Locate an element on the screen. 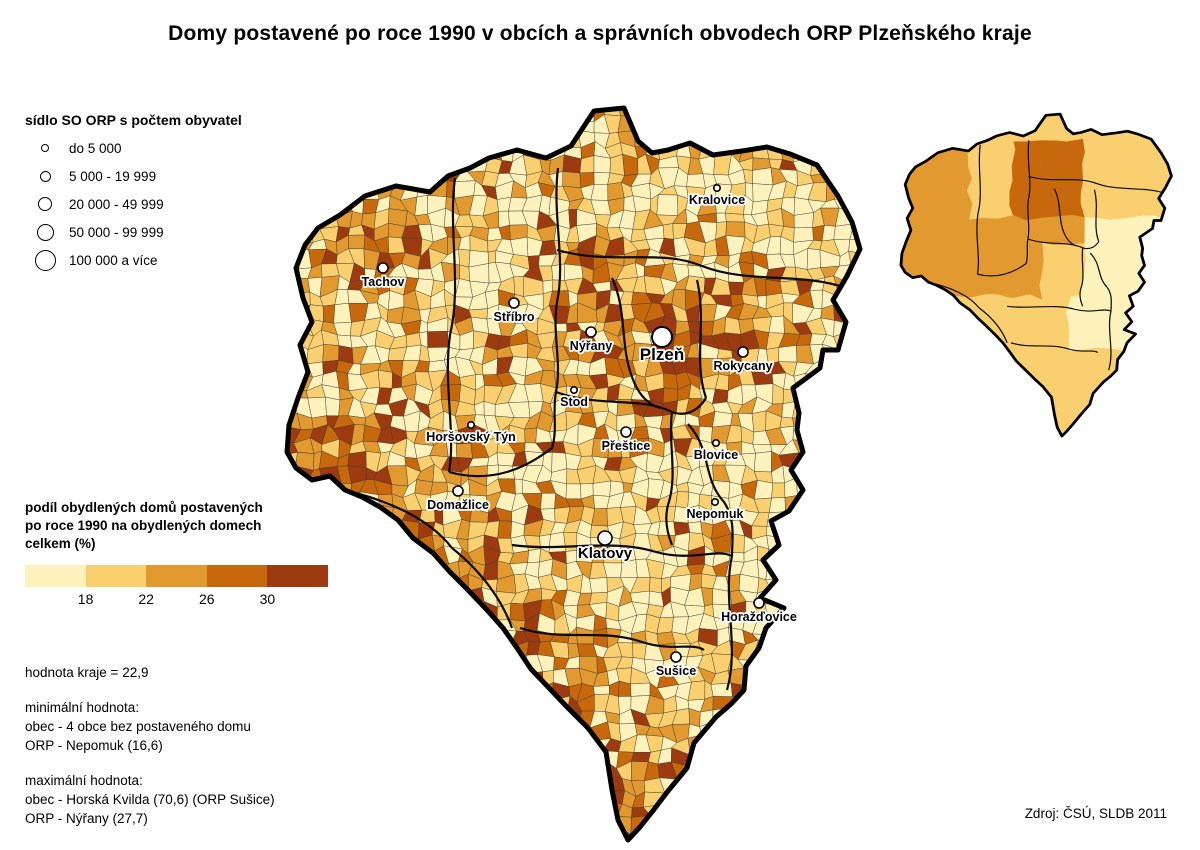 The height and width of the screenshot is (850, 1200). color-ramp is located at coordinates (176, 576).